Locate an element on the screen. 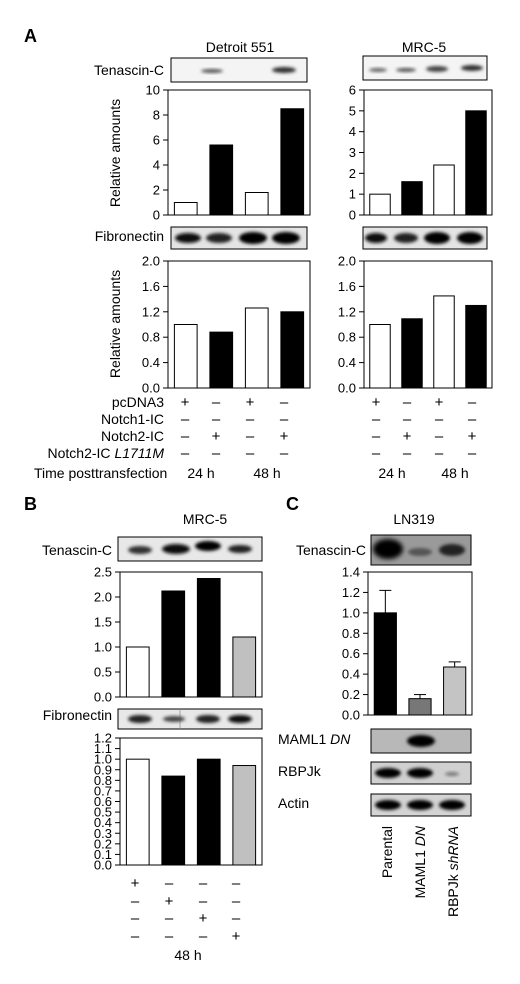 The image size is (520, 984). blot-label-rbpjk: RBPJk is located at coordinates (300, 771).